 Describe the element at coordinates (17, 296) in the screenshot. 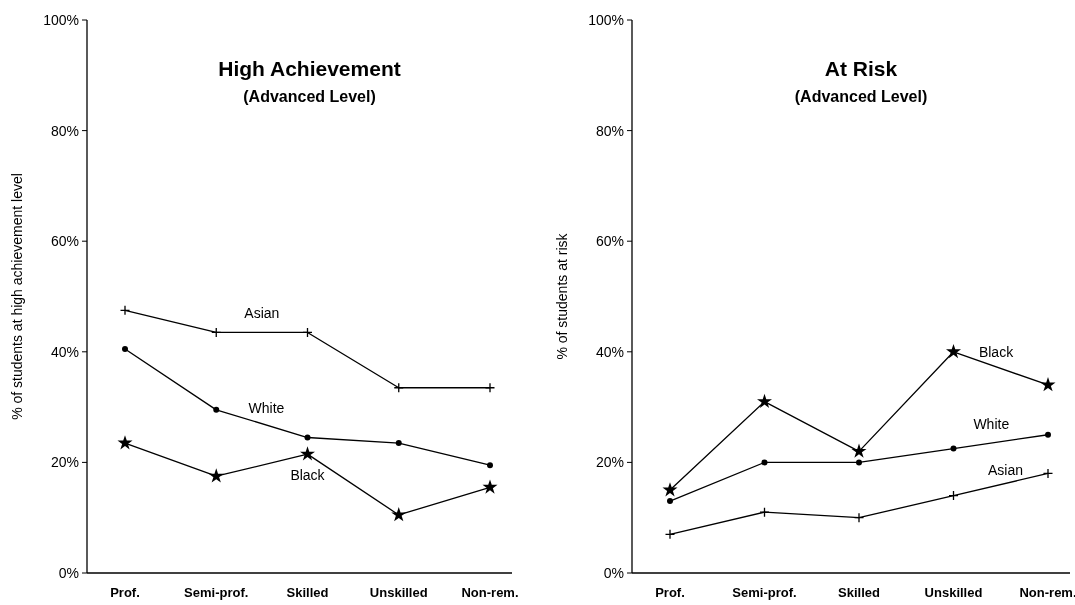

I see `y-axis-title: % of students at high achievement level` at that location.